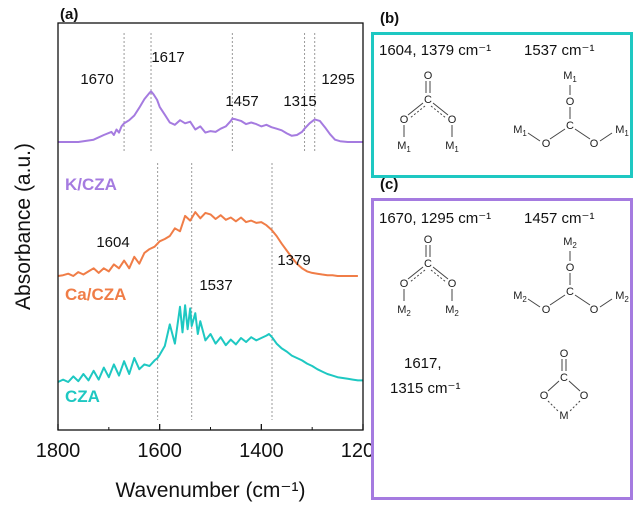  I want to click on annotation-1670: 1670, so click(96, 79).